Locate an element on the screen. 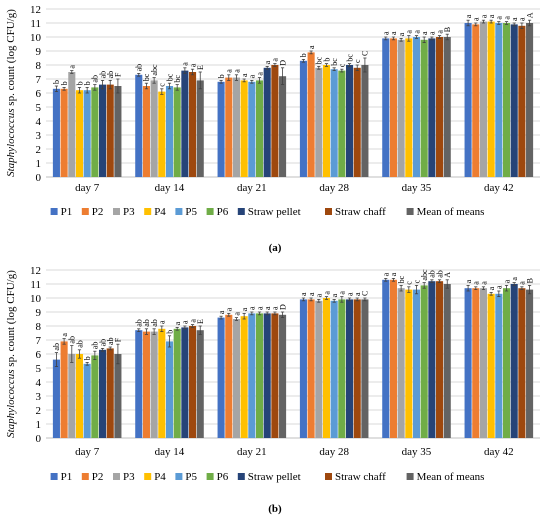 This screenshot has height=523, width=550. significance-label: C is located at coordinates (365, 293).